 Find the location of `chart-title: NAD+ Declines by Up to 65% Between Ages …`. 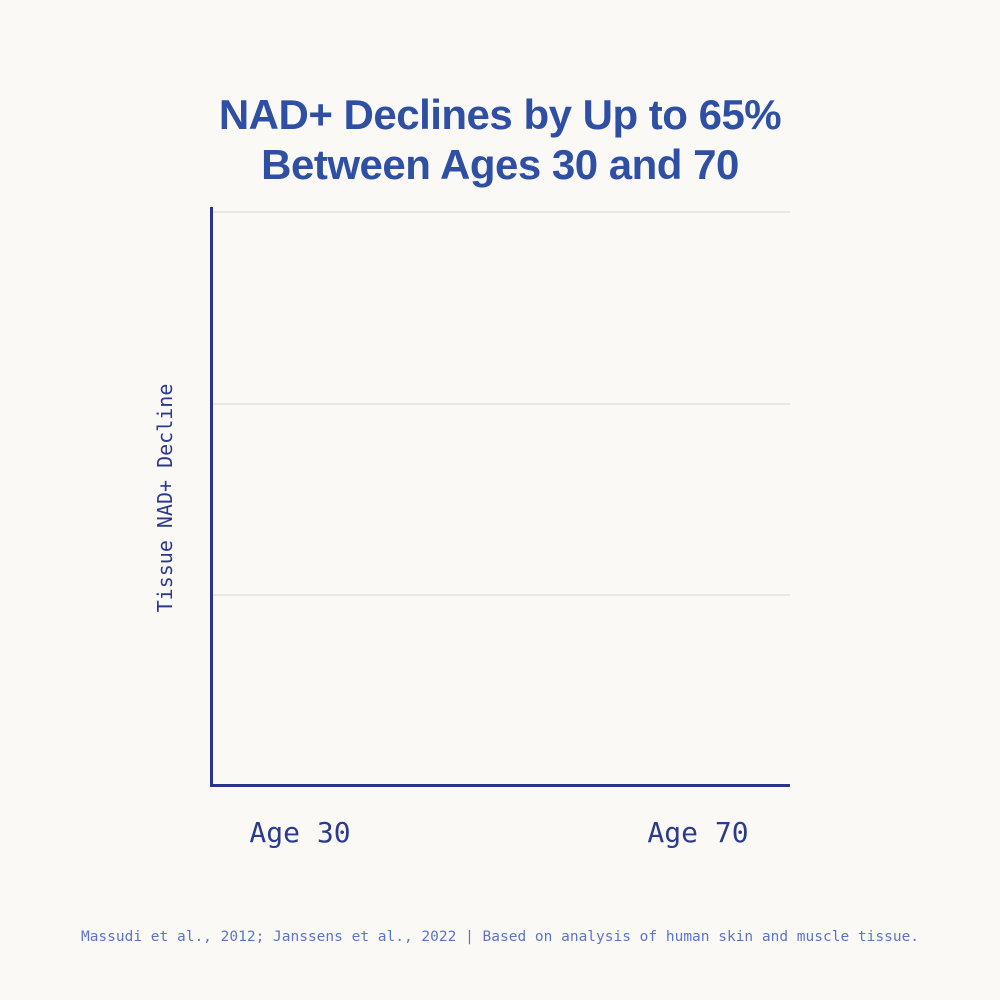

chart-title: NAD+ Declines by Up to 65% Between Ages … is located at coordinates (500, 140).